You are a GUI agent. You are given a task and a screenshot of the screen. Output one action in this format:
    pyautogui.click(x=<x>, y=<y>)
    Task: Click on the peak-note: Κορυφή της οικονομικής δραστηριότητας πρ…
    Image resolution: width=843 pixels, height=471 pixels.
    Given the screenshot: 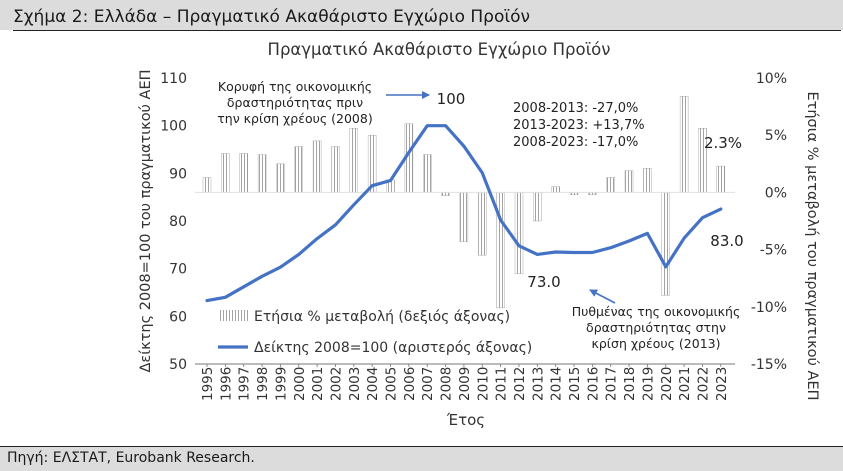 What is the action you would take?
    pyautogui.click(x=294, y=102)
    